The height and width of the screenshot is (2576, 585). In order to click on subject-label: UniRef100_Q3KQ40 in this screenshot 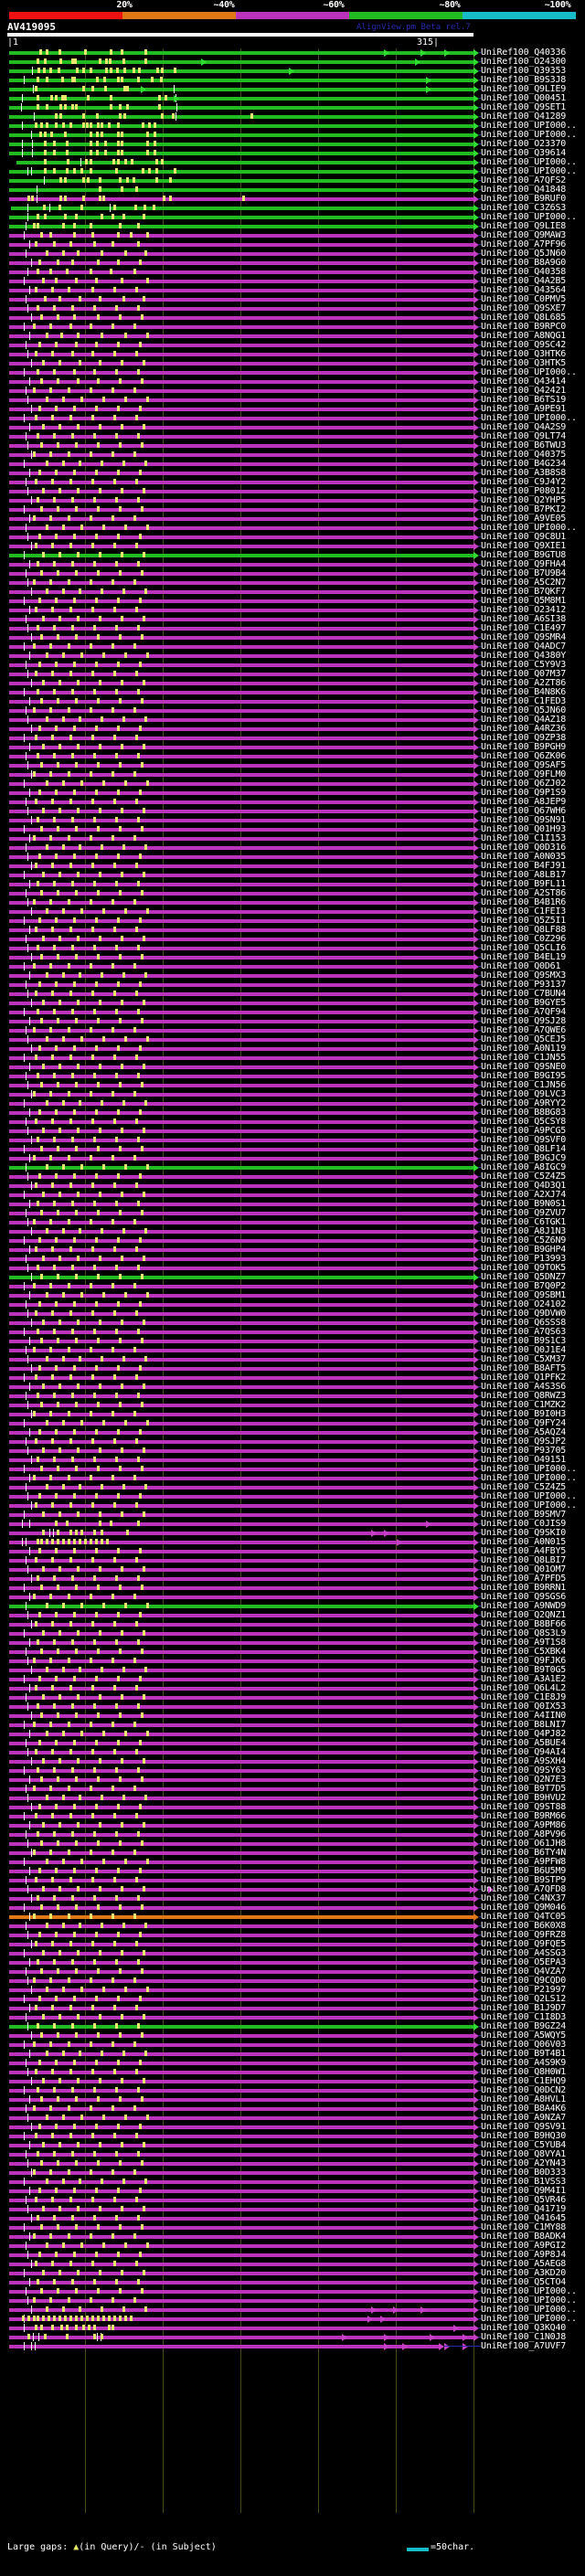, I will do `click(524, 2328)`.